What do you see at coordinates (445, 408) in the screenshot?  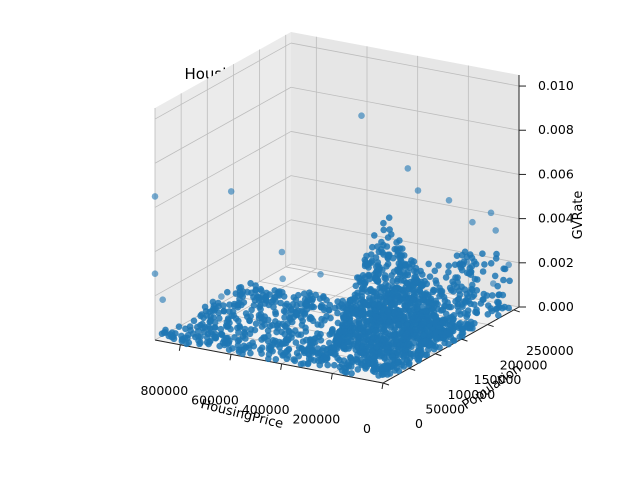 I see `y-tick-label: 50000` at bounding box center [445, 408].